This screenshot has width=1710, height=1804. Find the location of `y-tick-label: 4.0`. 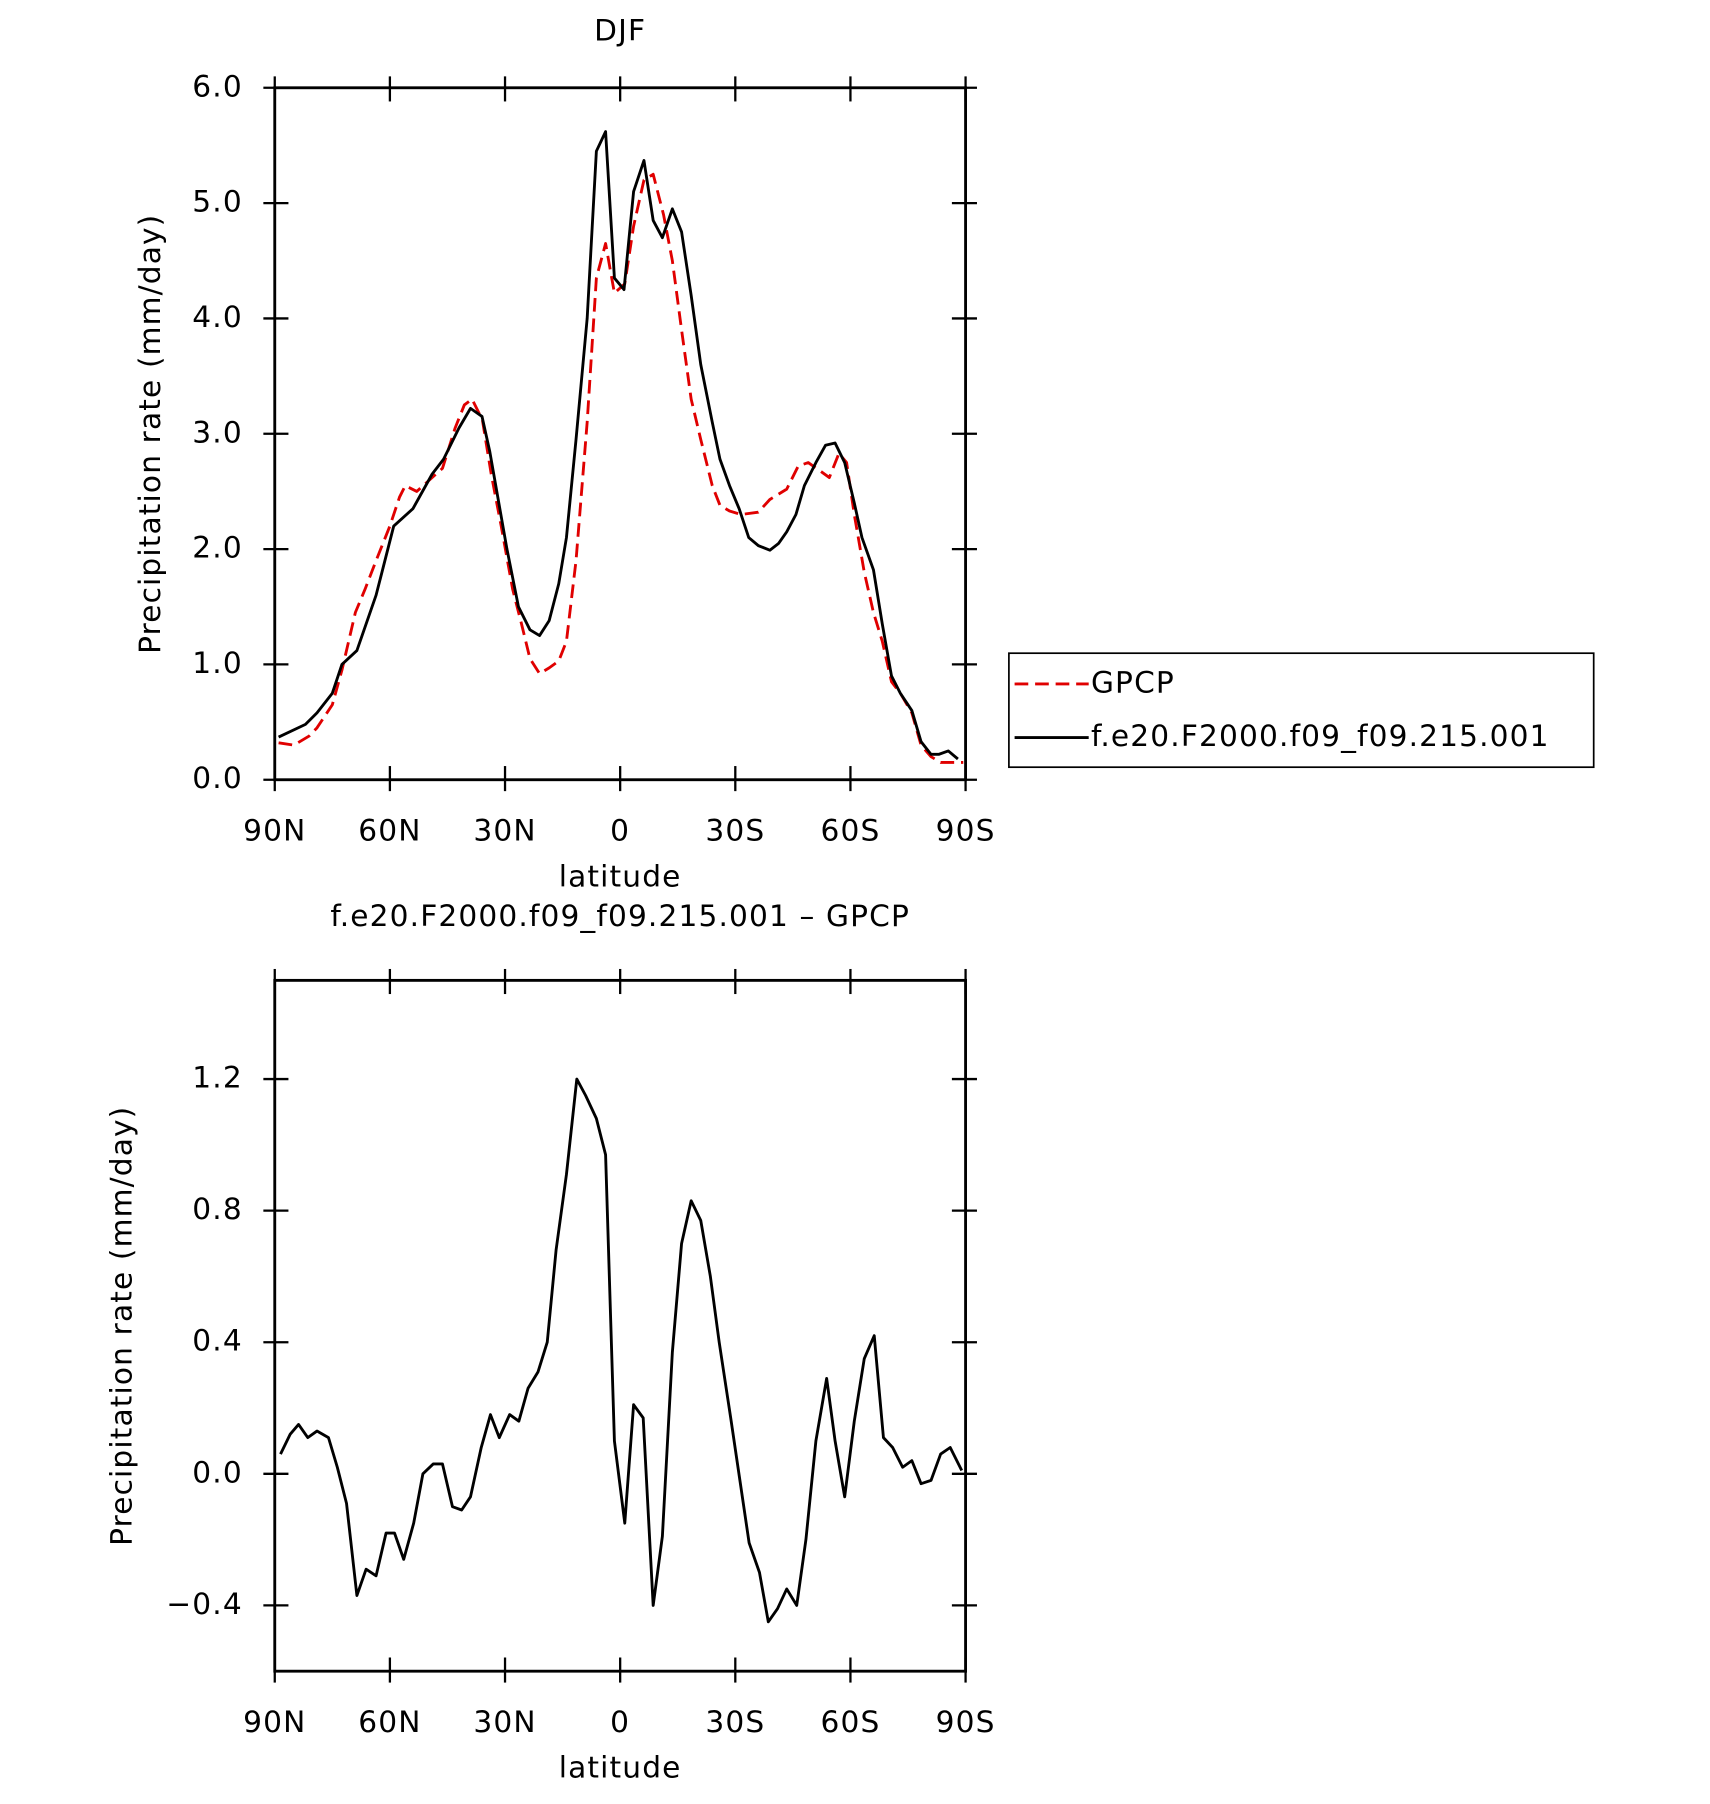

y-tick-label: 4.0 is located at coordinates (217, 316).